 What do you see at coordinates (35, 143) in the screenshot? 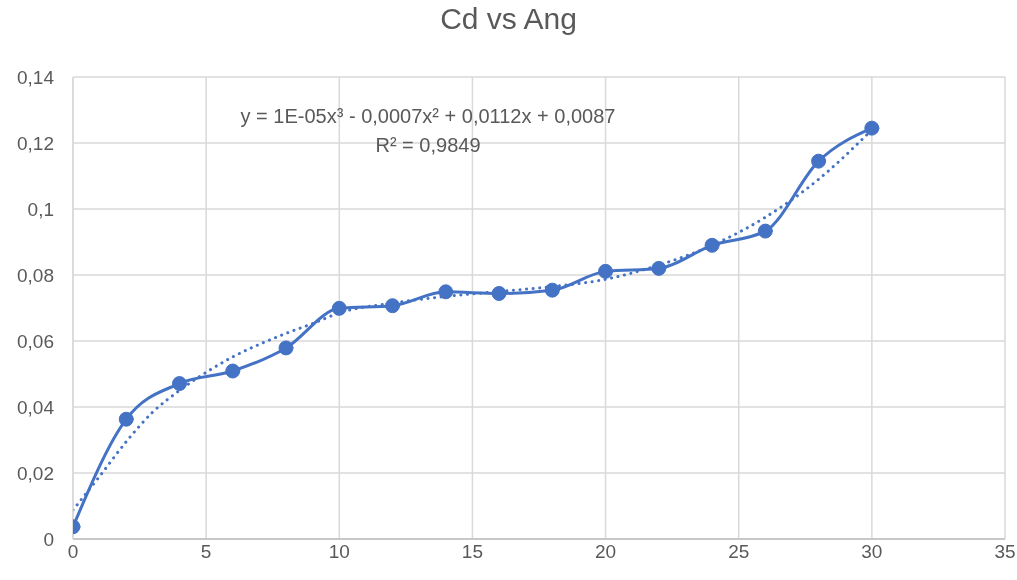
I see `y-tick-label: 0,12` at bounding box center [35, 143].